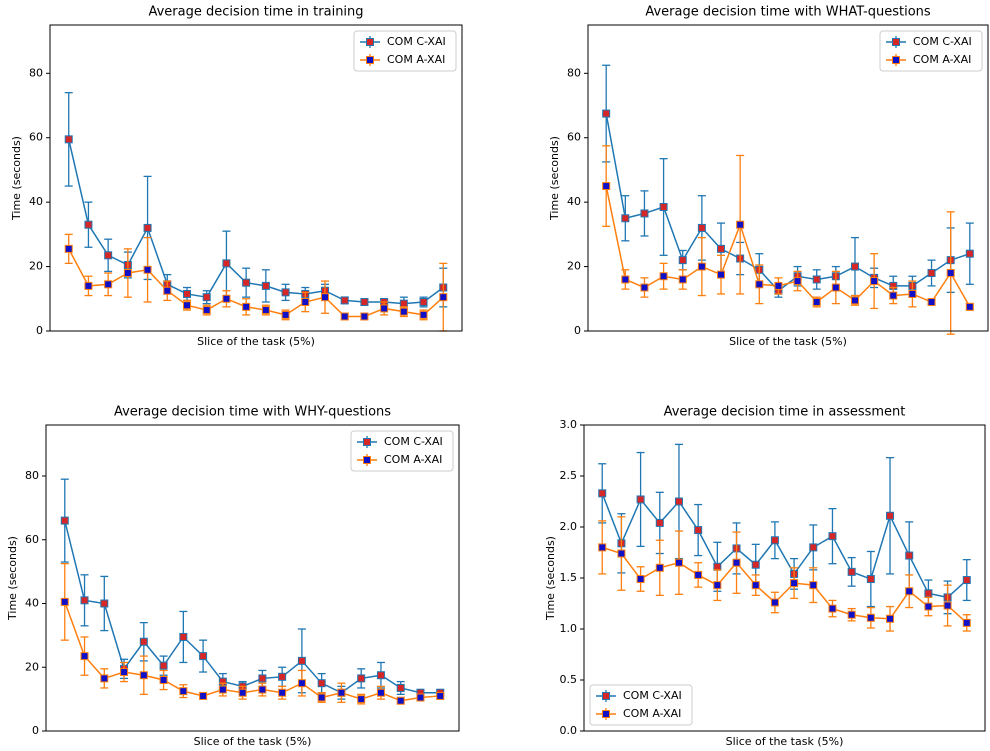 The height and width of the screenshot is (751, 990). I want to click on y-tick-label: 80, so click(36, 72).